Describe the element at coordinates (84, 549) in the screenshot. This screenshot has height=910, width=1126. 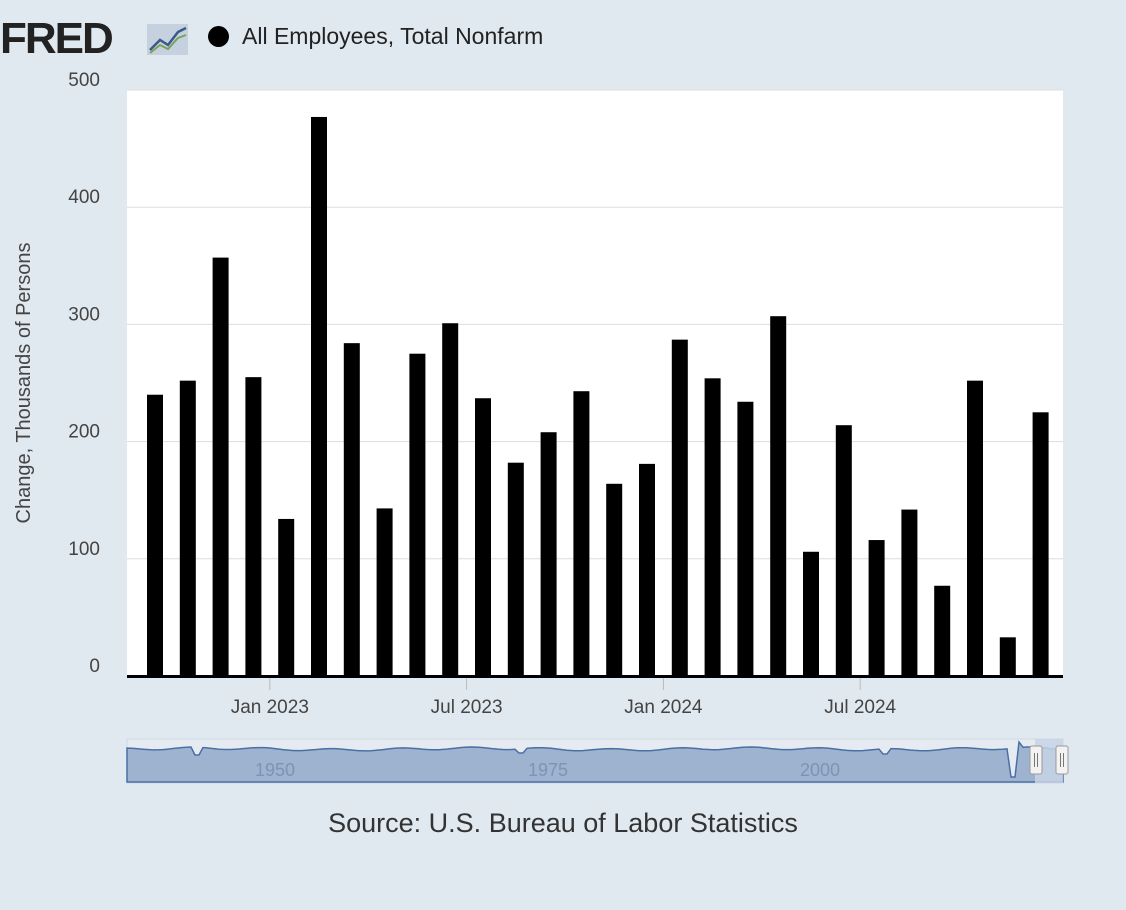
I see `y-tick-label: 100` at that location.